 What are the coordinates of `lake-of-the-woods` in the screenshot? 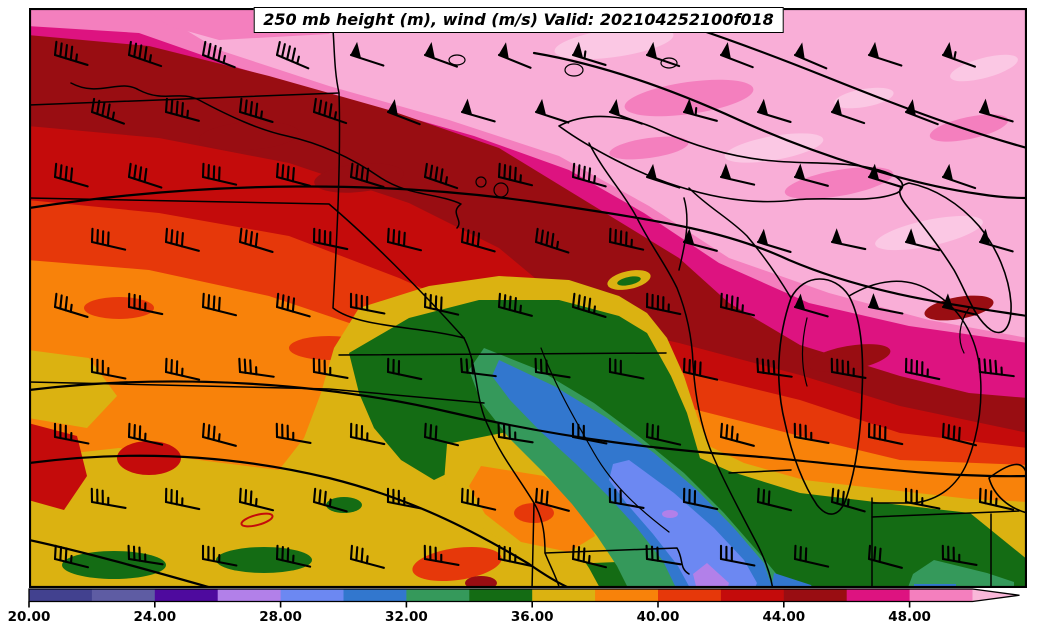 It's located at (457, 60).